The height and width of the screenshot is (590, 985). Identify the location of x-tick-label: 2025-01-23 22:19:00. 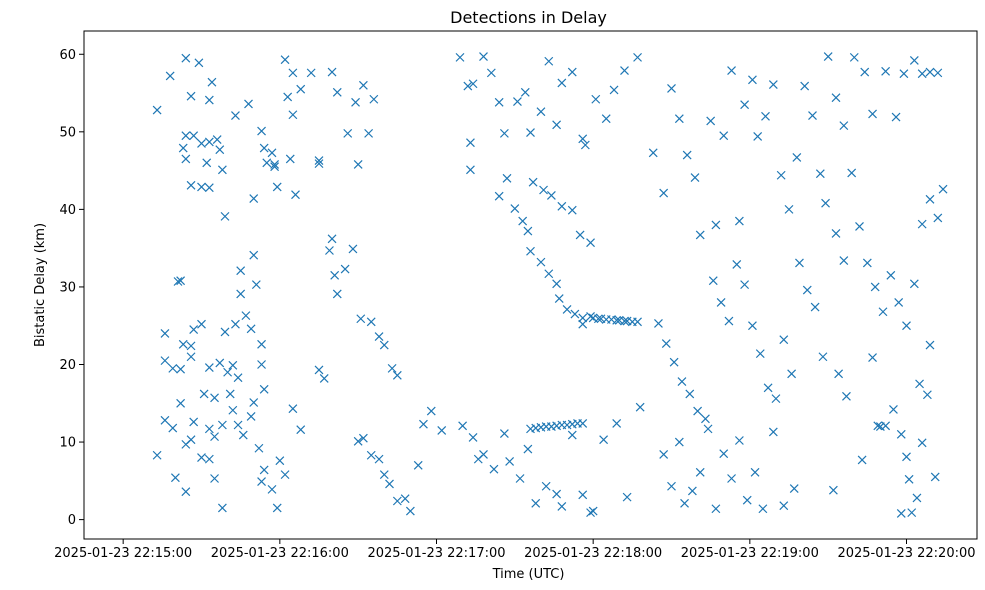
(750, 553).